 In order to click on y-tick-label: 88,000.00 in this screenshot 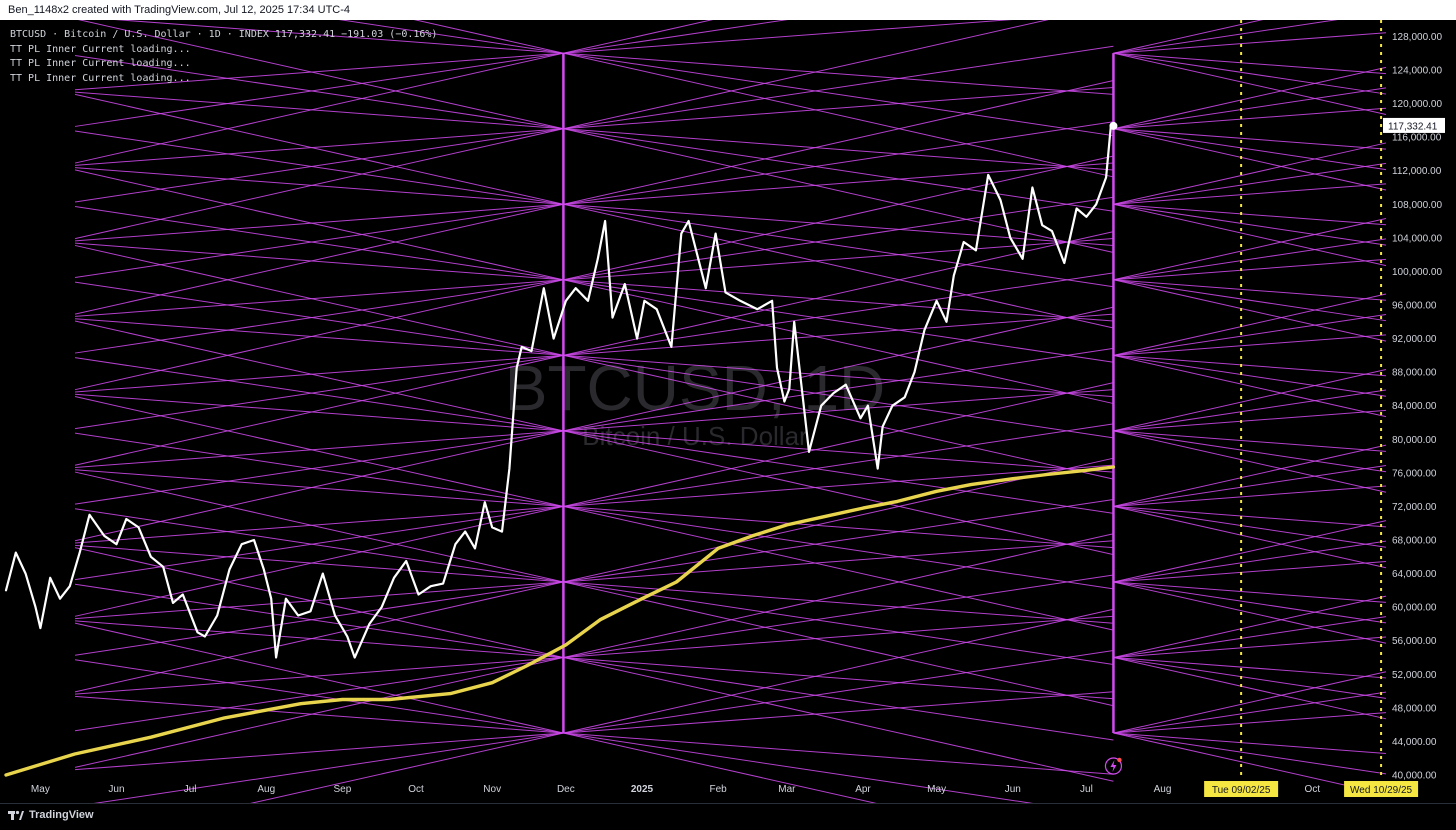, I will do `click(1414, 373)`.